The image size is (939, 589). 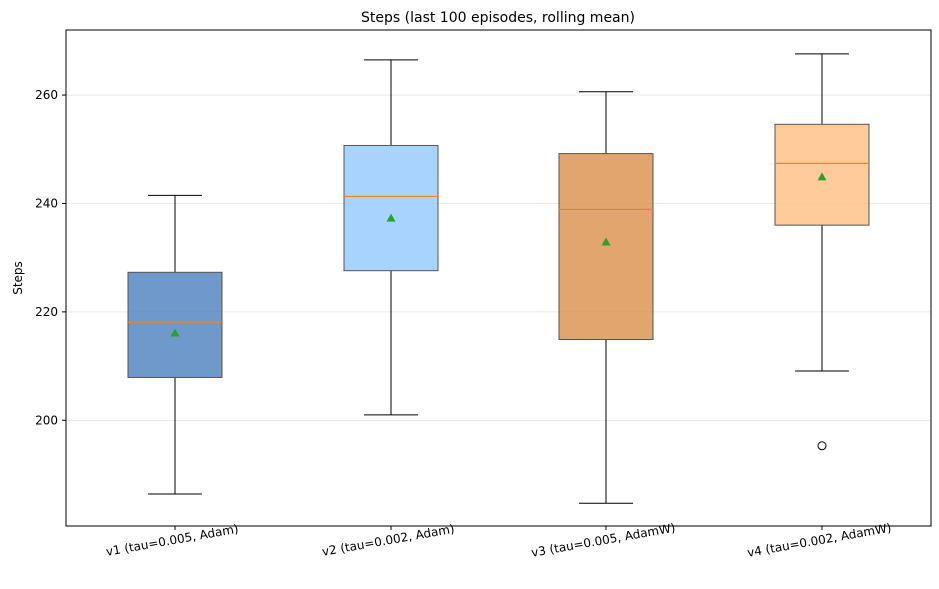 I want to click on y-tick-label-2: 240, so click(x=46, y=203).